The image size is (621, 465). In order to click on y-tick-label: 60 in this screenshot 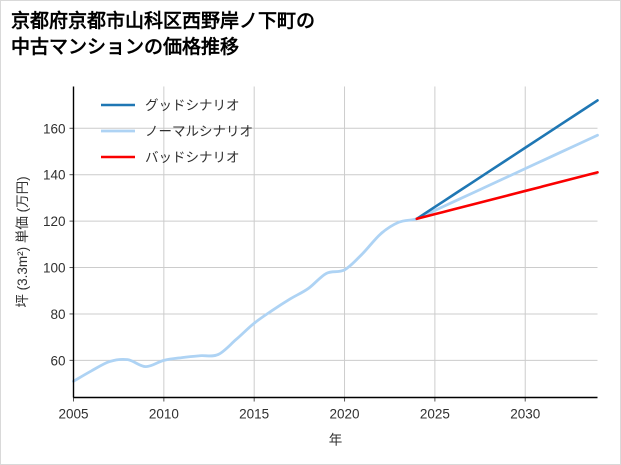, I will do `click(57, 360)`.